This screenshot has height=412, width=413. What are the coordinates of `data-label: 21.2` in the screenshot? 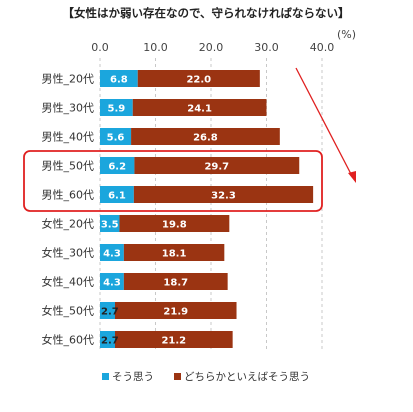 It's located at (173, 341).